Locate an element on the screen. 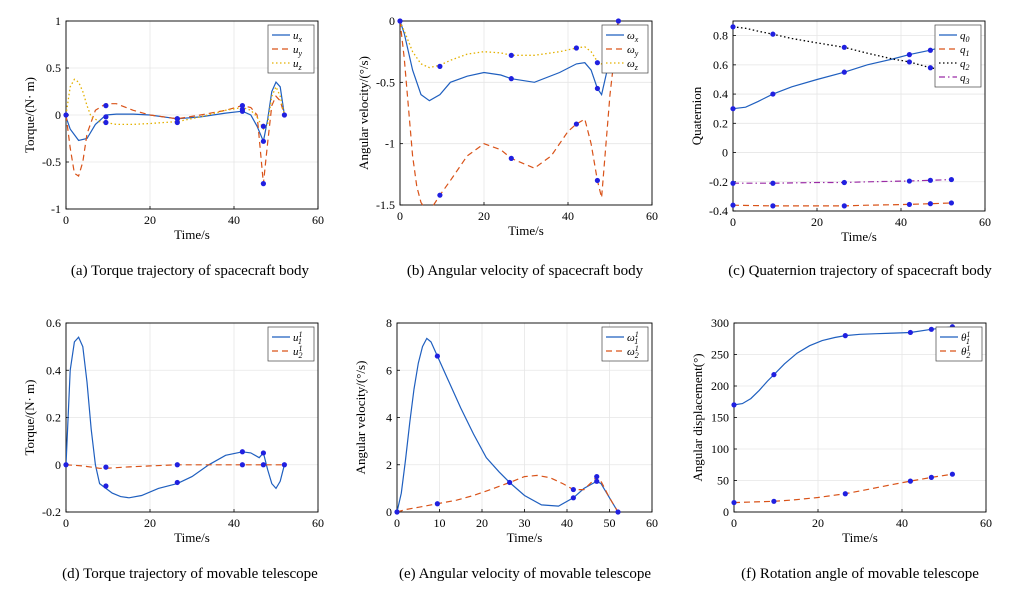 The image size is (1024, 602). figure-caption: (b) Angular velocity of spacecraft body is located at coordinates (525, 271).